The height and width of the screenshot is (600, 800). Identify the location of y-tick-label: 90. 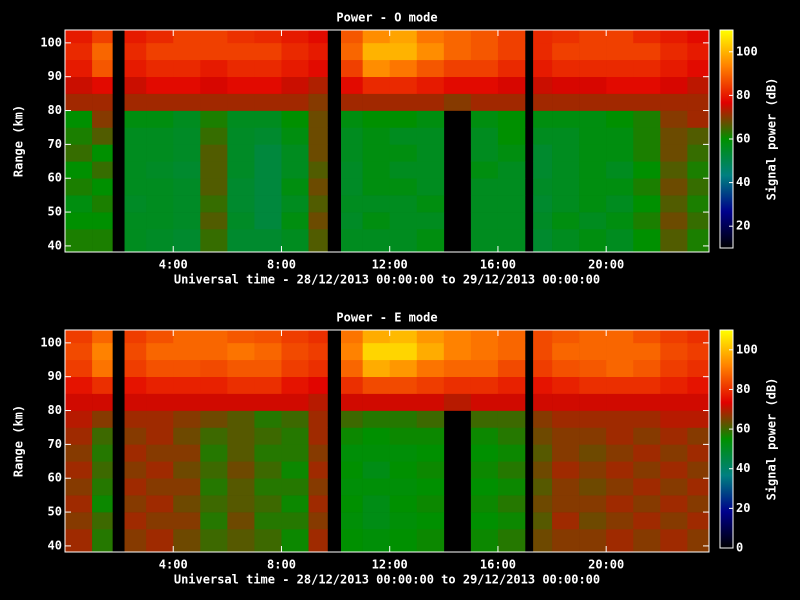
(55, 76).